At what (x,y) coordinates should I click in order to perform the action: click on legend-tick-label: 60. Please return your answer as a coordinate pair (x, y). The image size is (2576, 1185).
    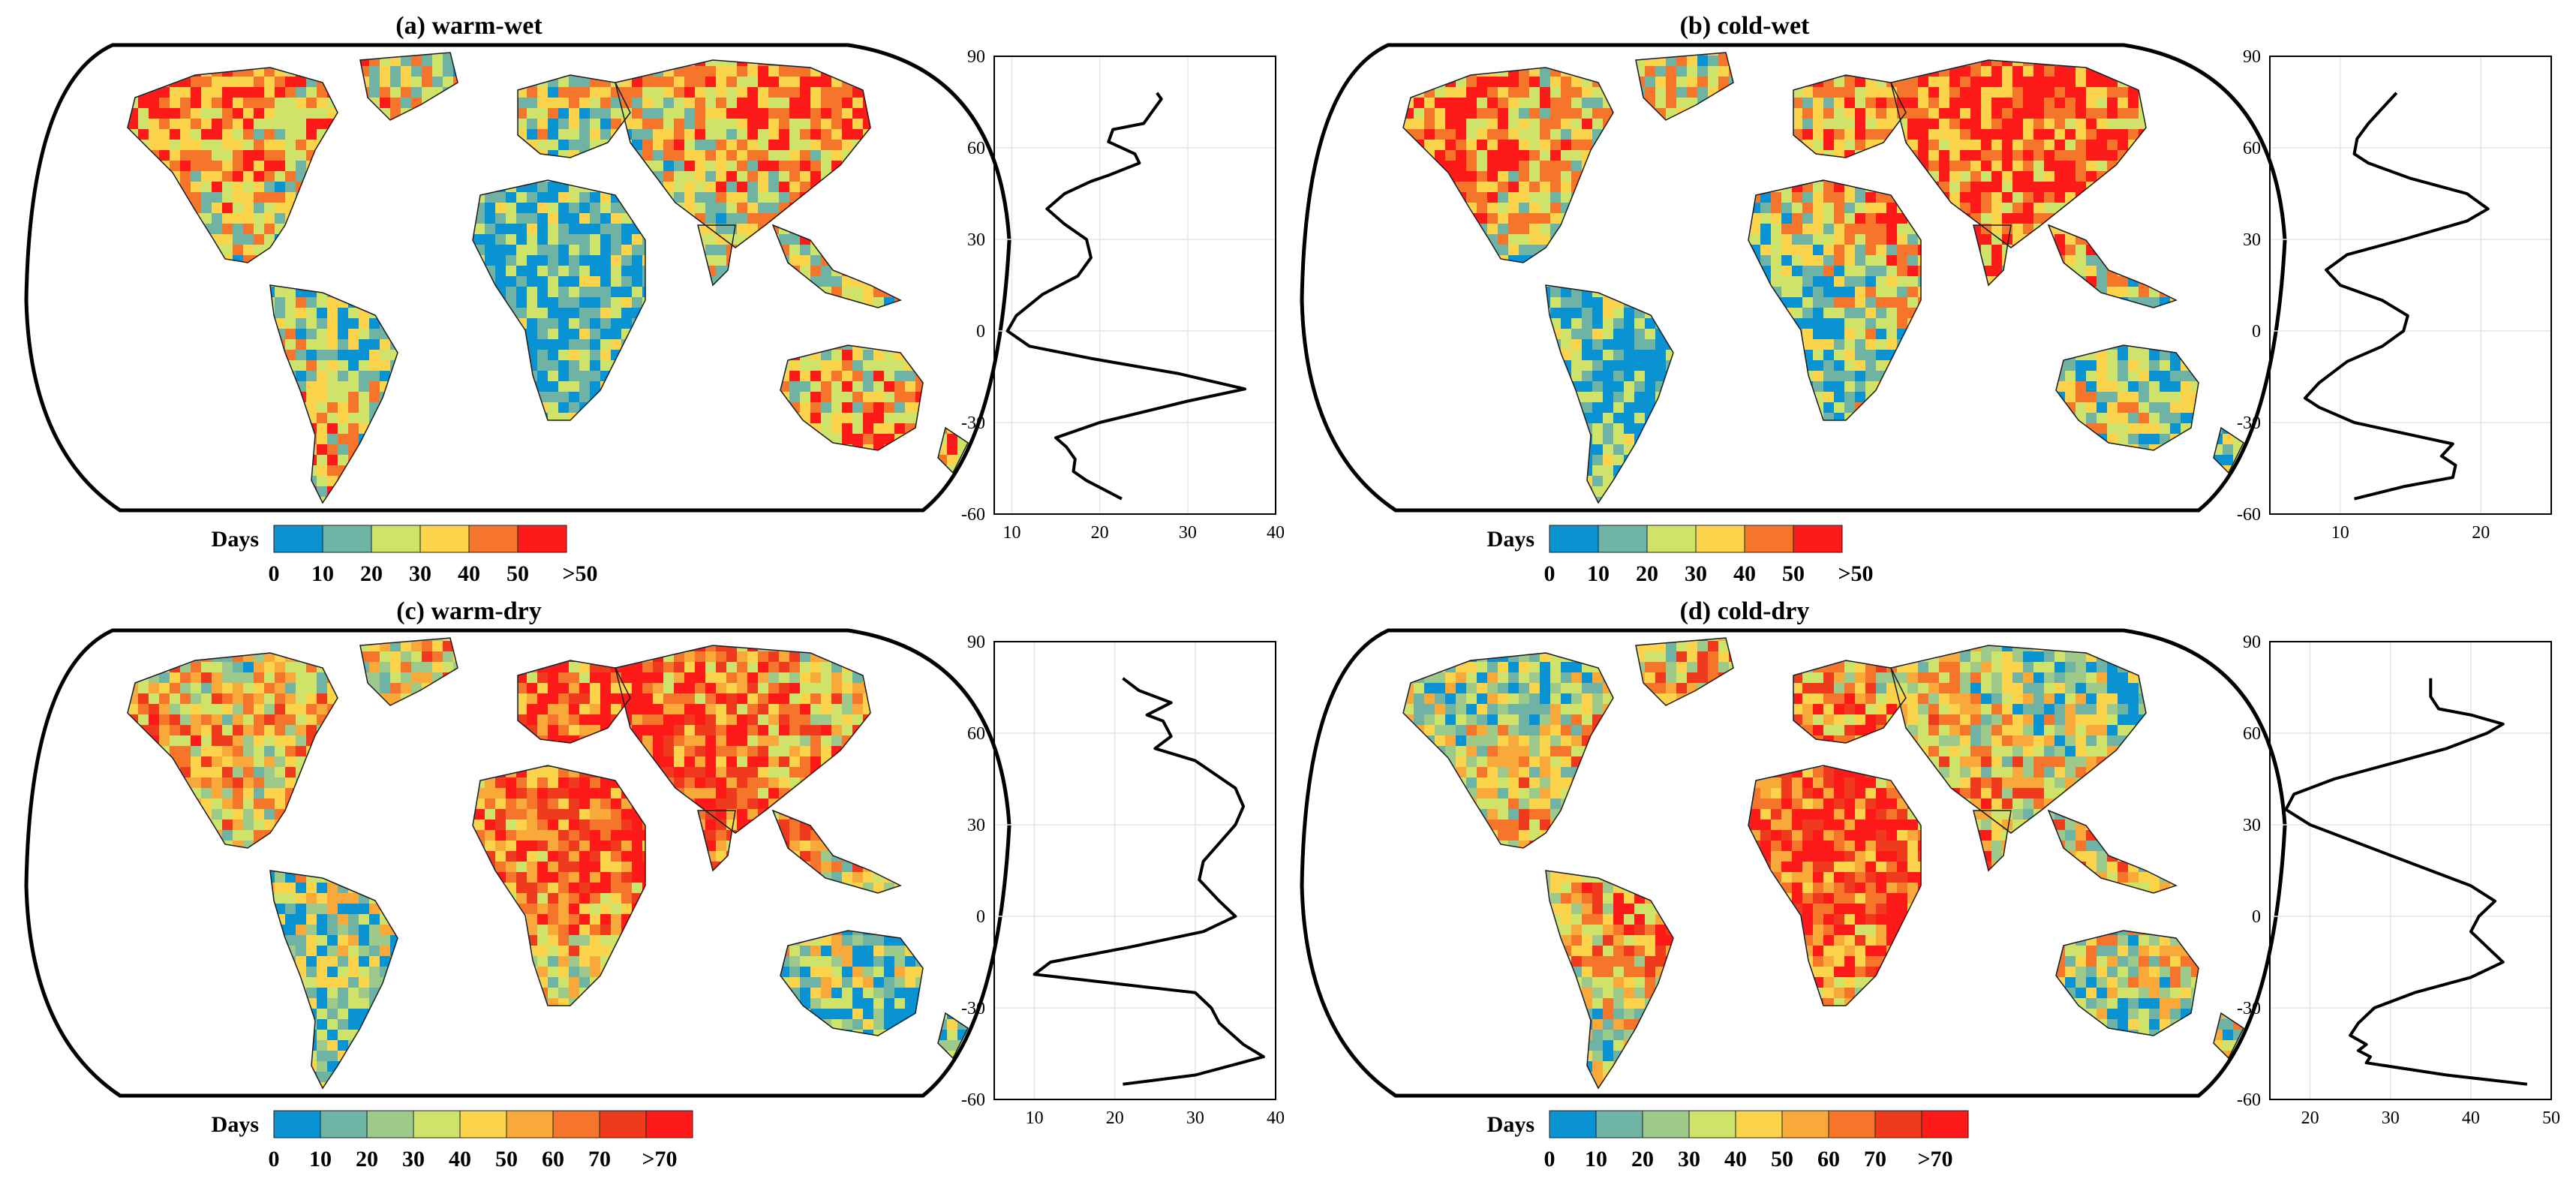
    Looking at the image, I should click on (1828, 1159).